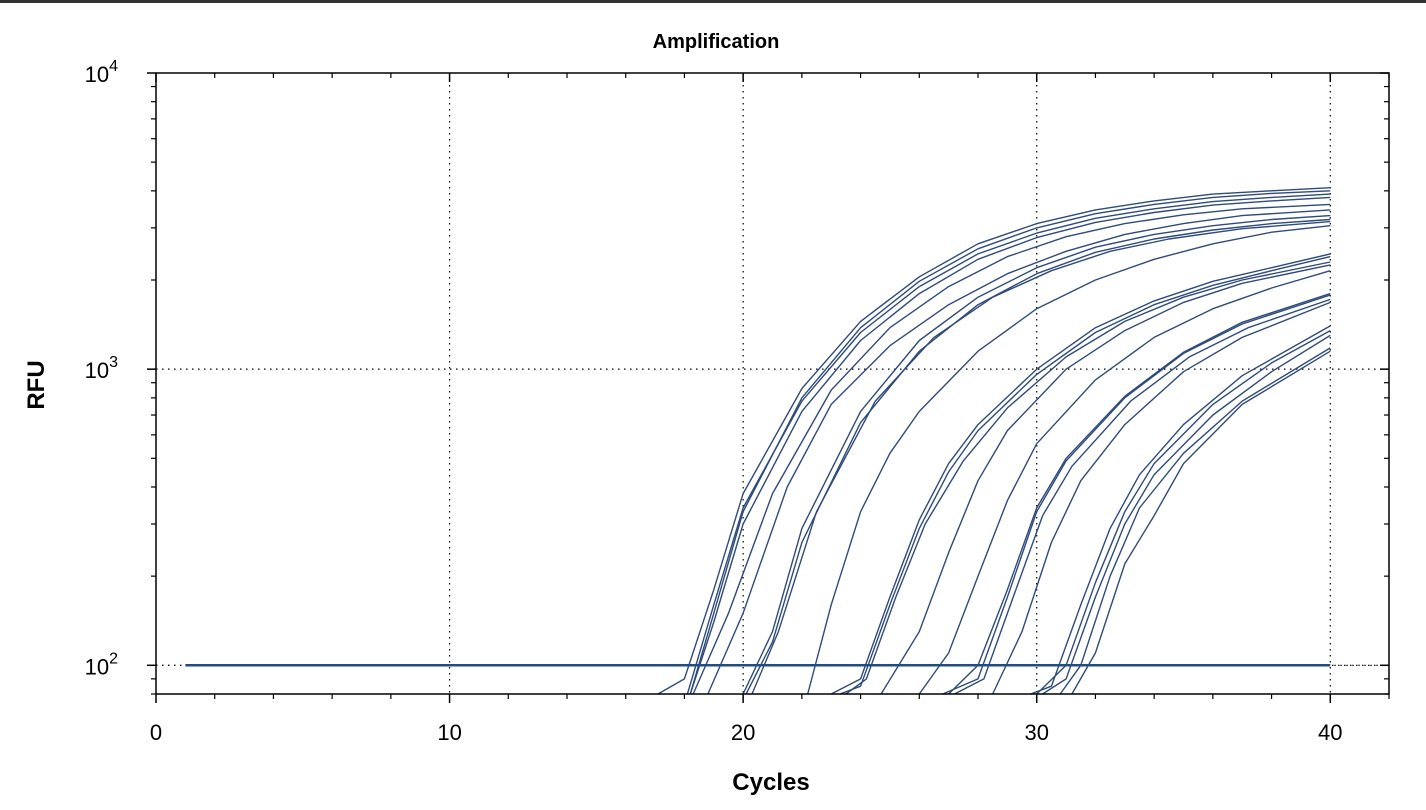 The height and width of the screenshot is (810, 1426). What do you see at coordinates (1036, 732) in the screenshot?
I see `x-tick-label: 30` at bounding box center [1036, 732].